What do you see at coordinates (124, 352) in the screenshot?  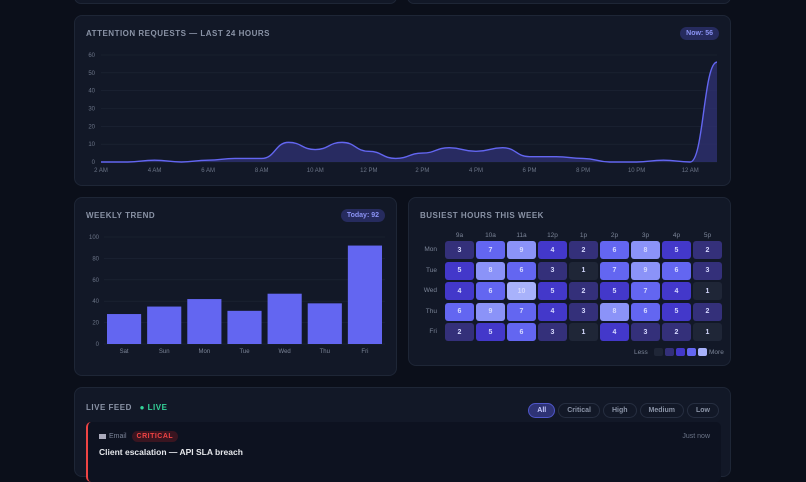 I see `x-tick-label: Sat` at bounding box center [124, 352].